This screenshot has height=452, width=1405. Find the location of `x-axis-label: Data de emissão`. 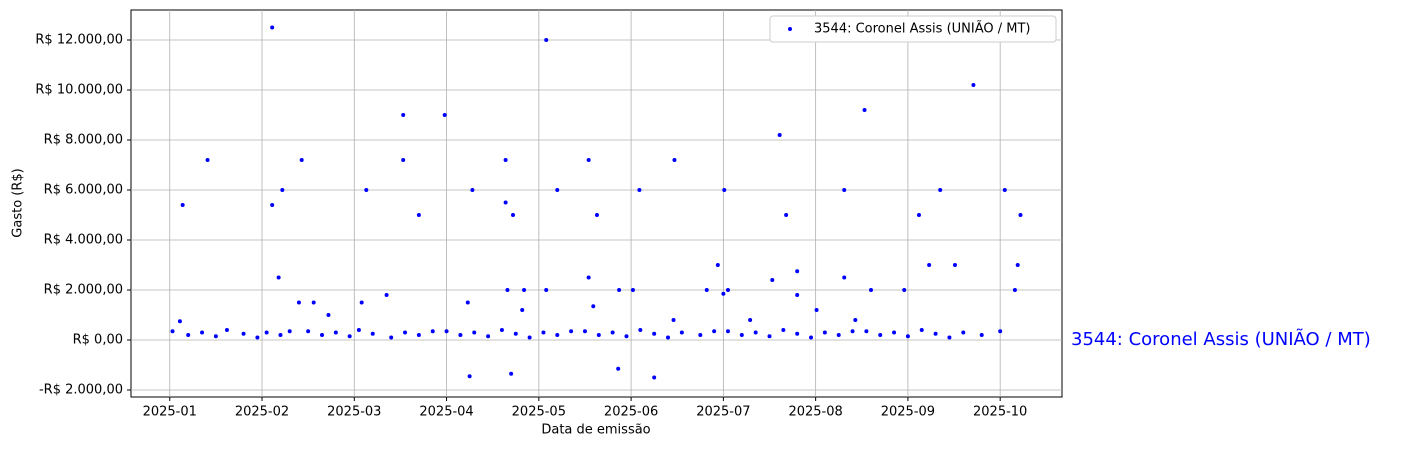

x-axis-label: Data de emissão is located at coordinates (595, 430).